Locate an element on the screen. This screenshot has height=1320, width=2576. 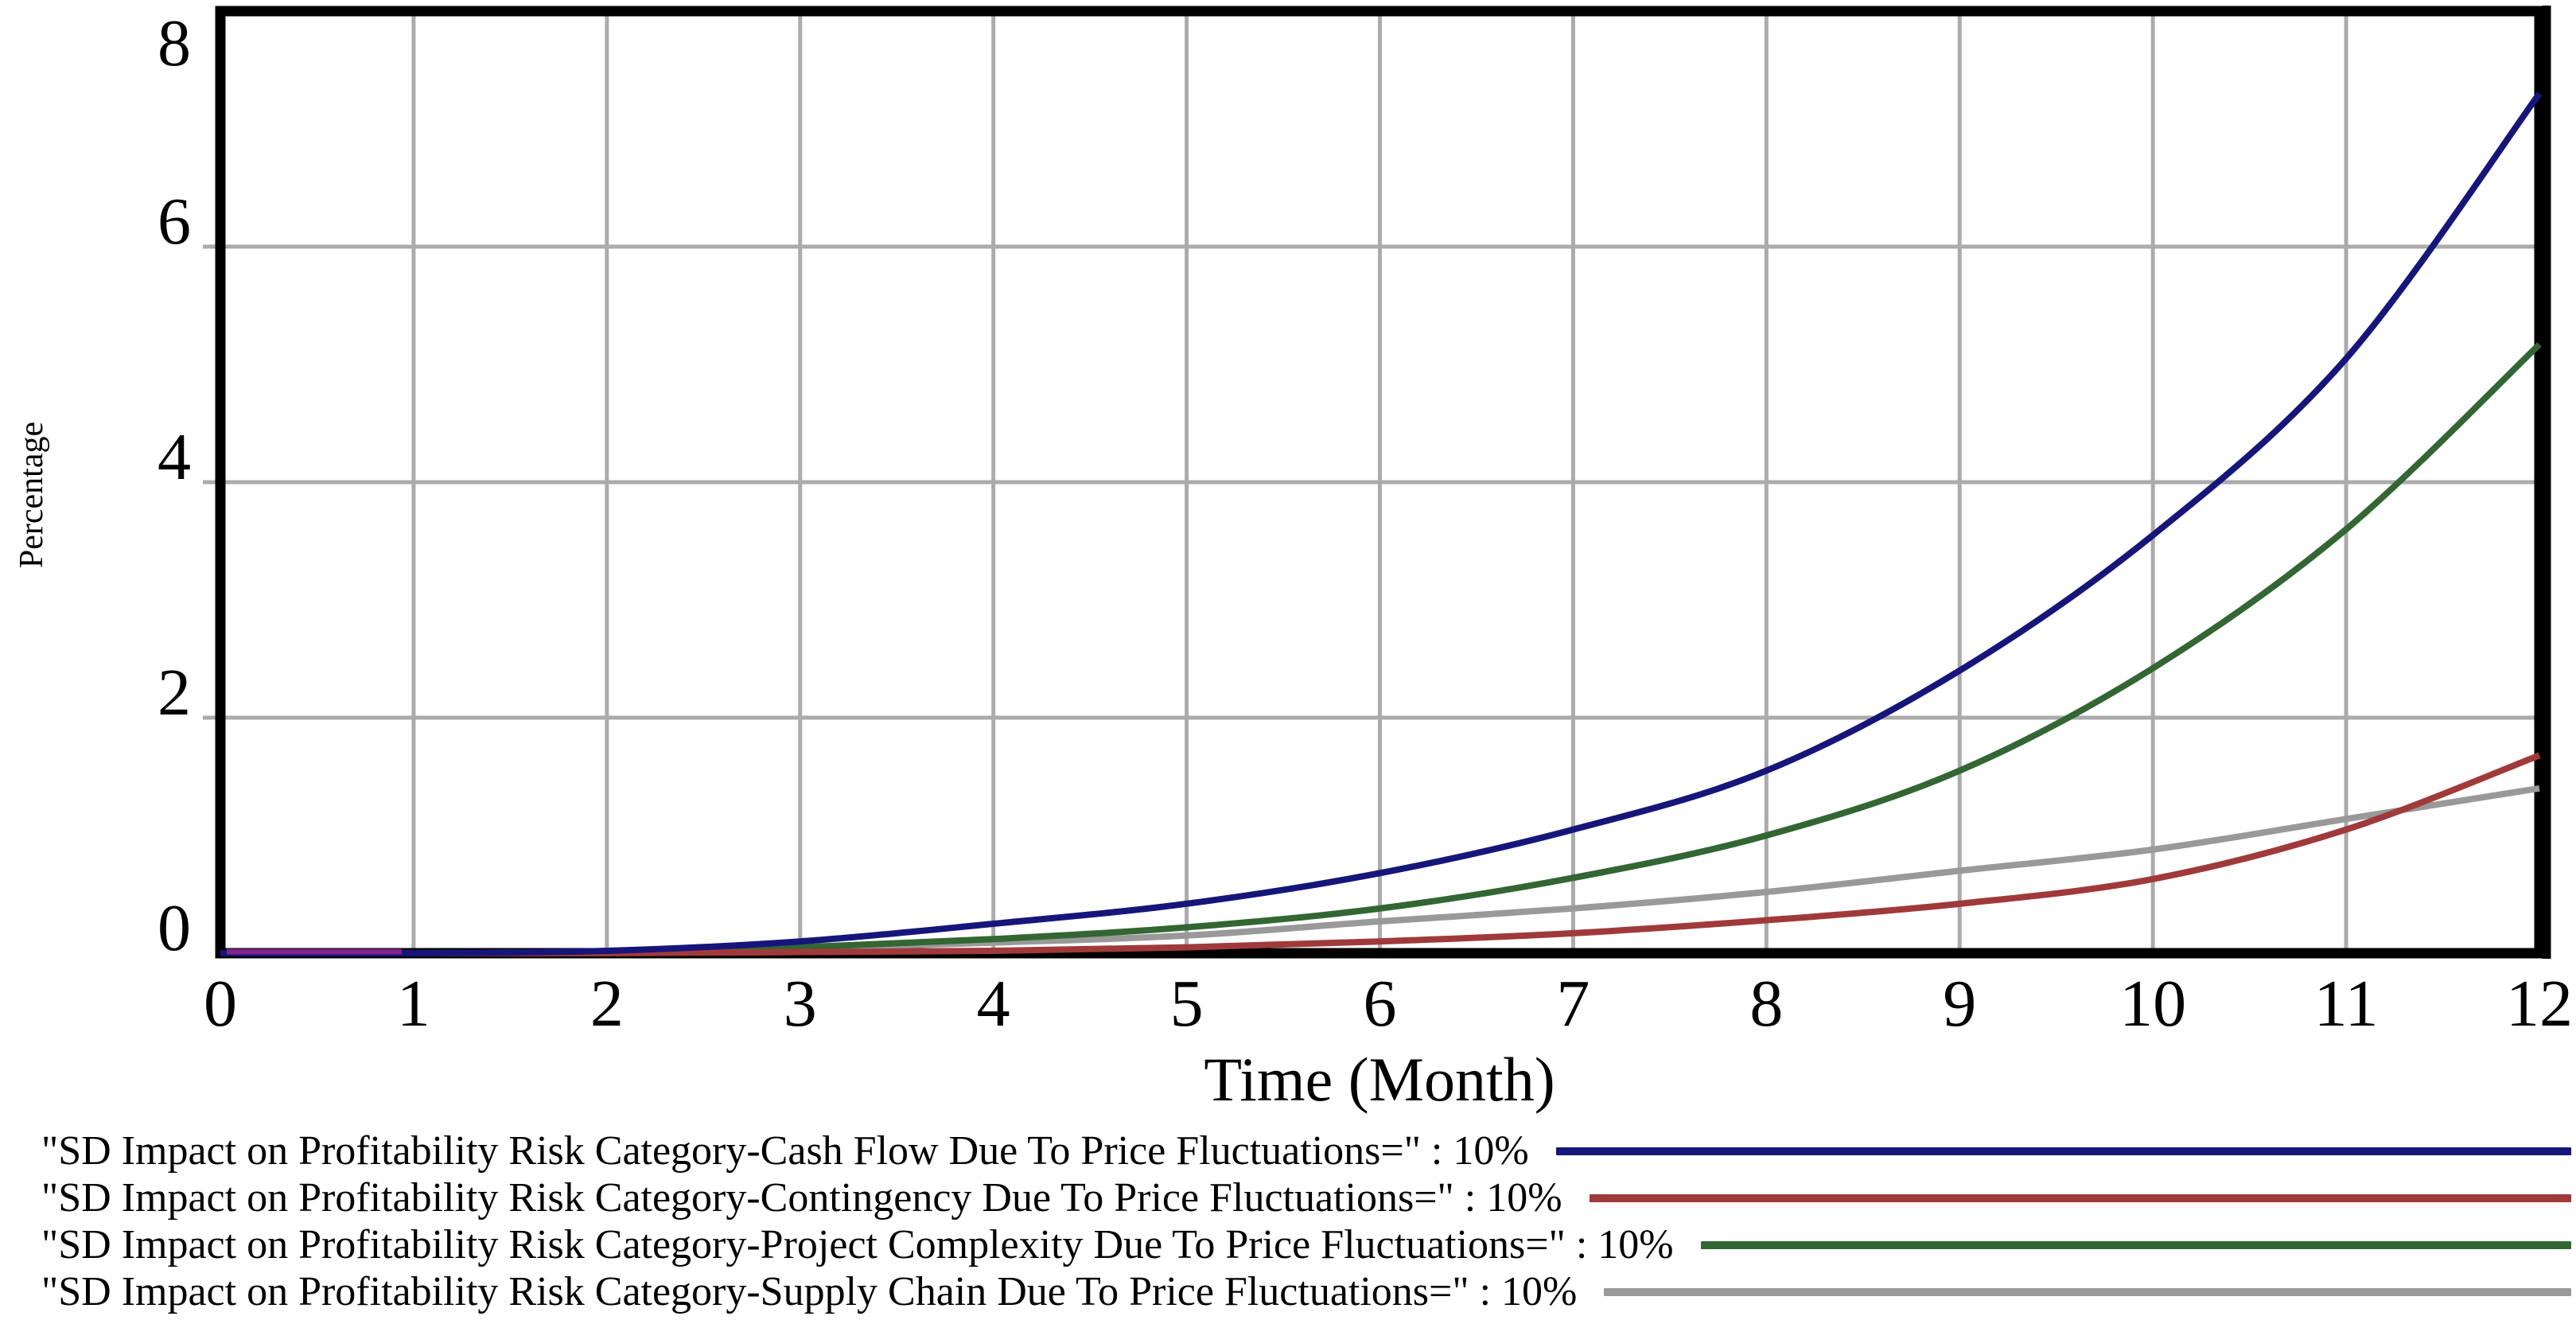
x-tick-label-7: 7 is located at coordinates (1573, 1004).